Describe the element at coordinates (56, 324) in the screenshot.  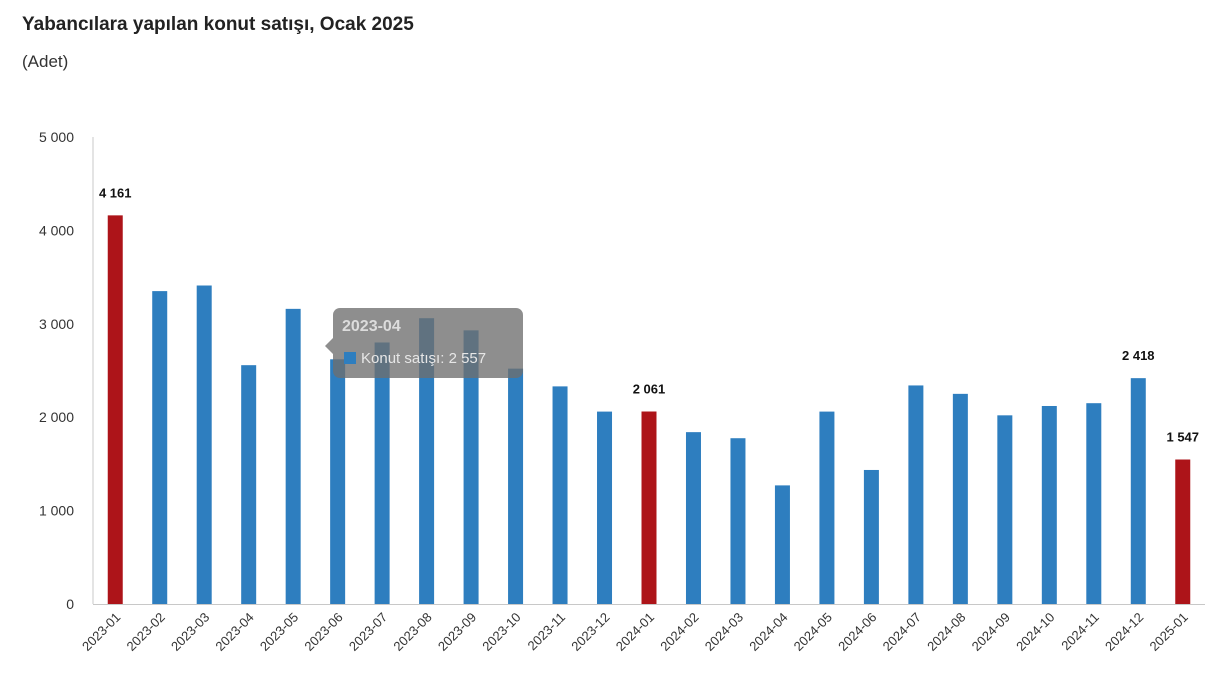
I see `y-tick-label: 3 000` at that location.